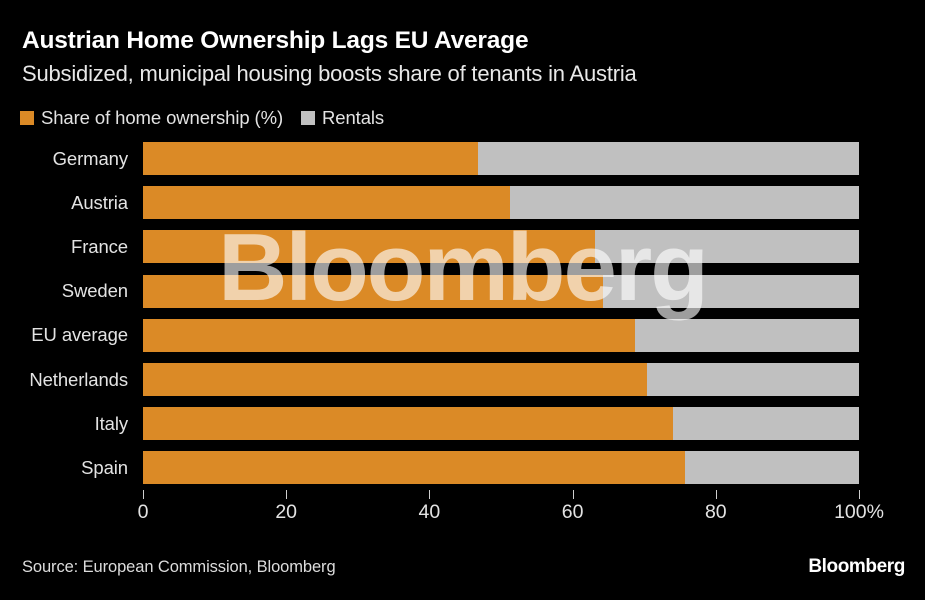 This screenshot has height=600, width=925. What do you see at coordinates (79, 335) in the screenshot?
I see `category-label: EU average` at bounding box center [79, 335].